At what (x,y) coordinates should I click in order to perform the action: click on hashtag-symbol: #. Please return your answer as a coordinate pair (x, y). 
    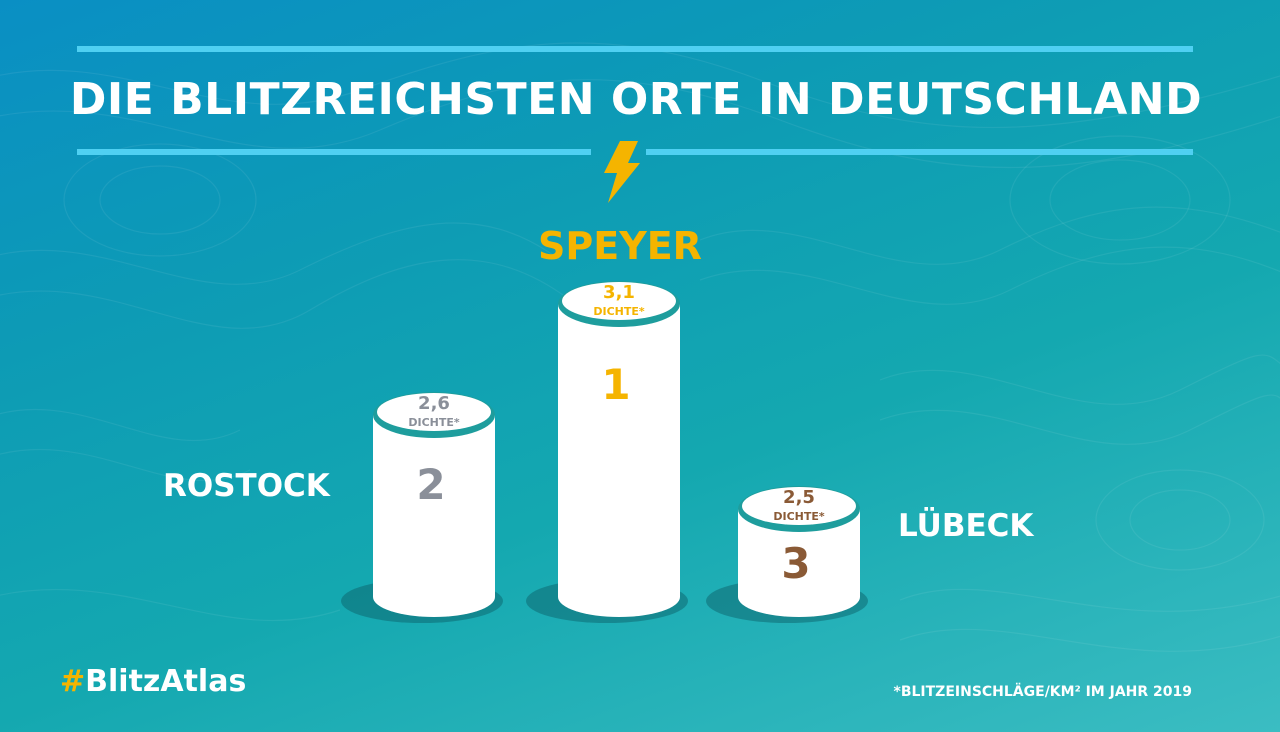
    Looking at the image, I should click on (73, 681).